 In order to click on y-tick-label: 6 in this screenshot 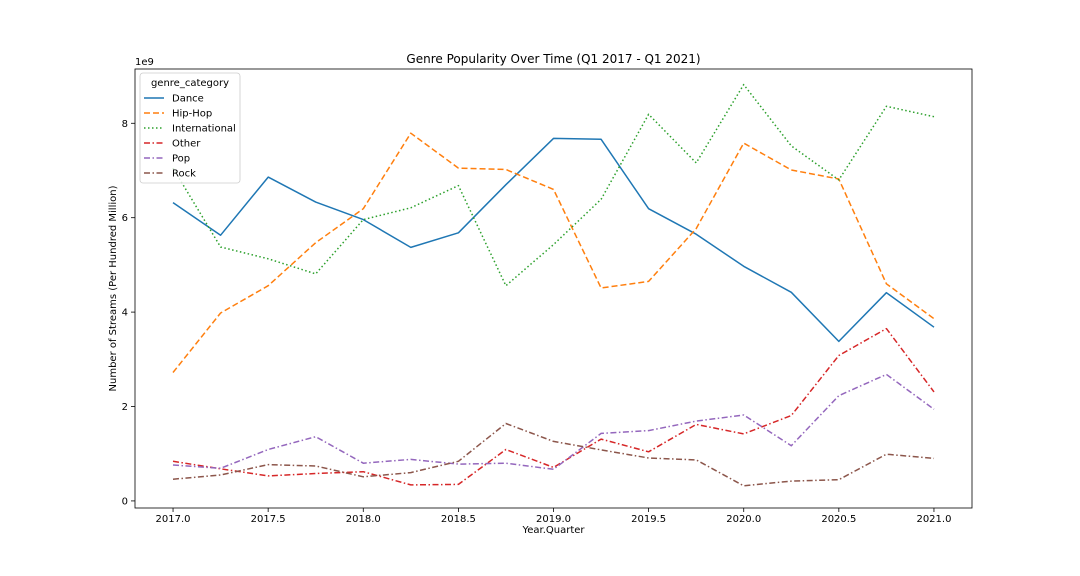, I will do `click(125, 218)`.